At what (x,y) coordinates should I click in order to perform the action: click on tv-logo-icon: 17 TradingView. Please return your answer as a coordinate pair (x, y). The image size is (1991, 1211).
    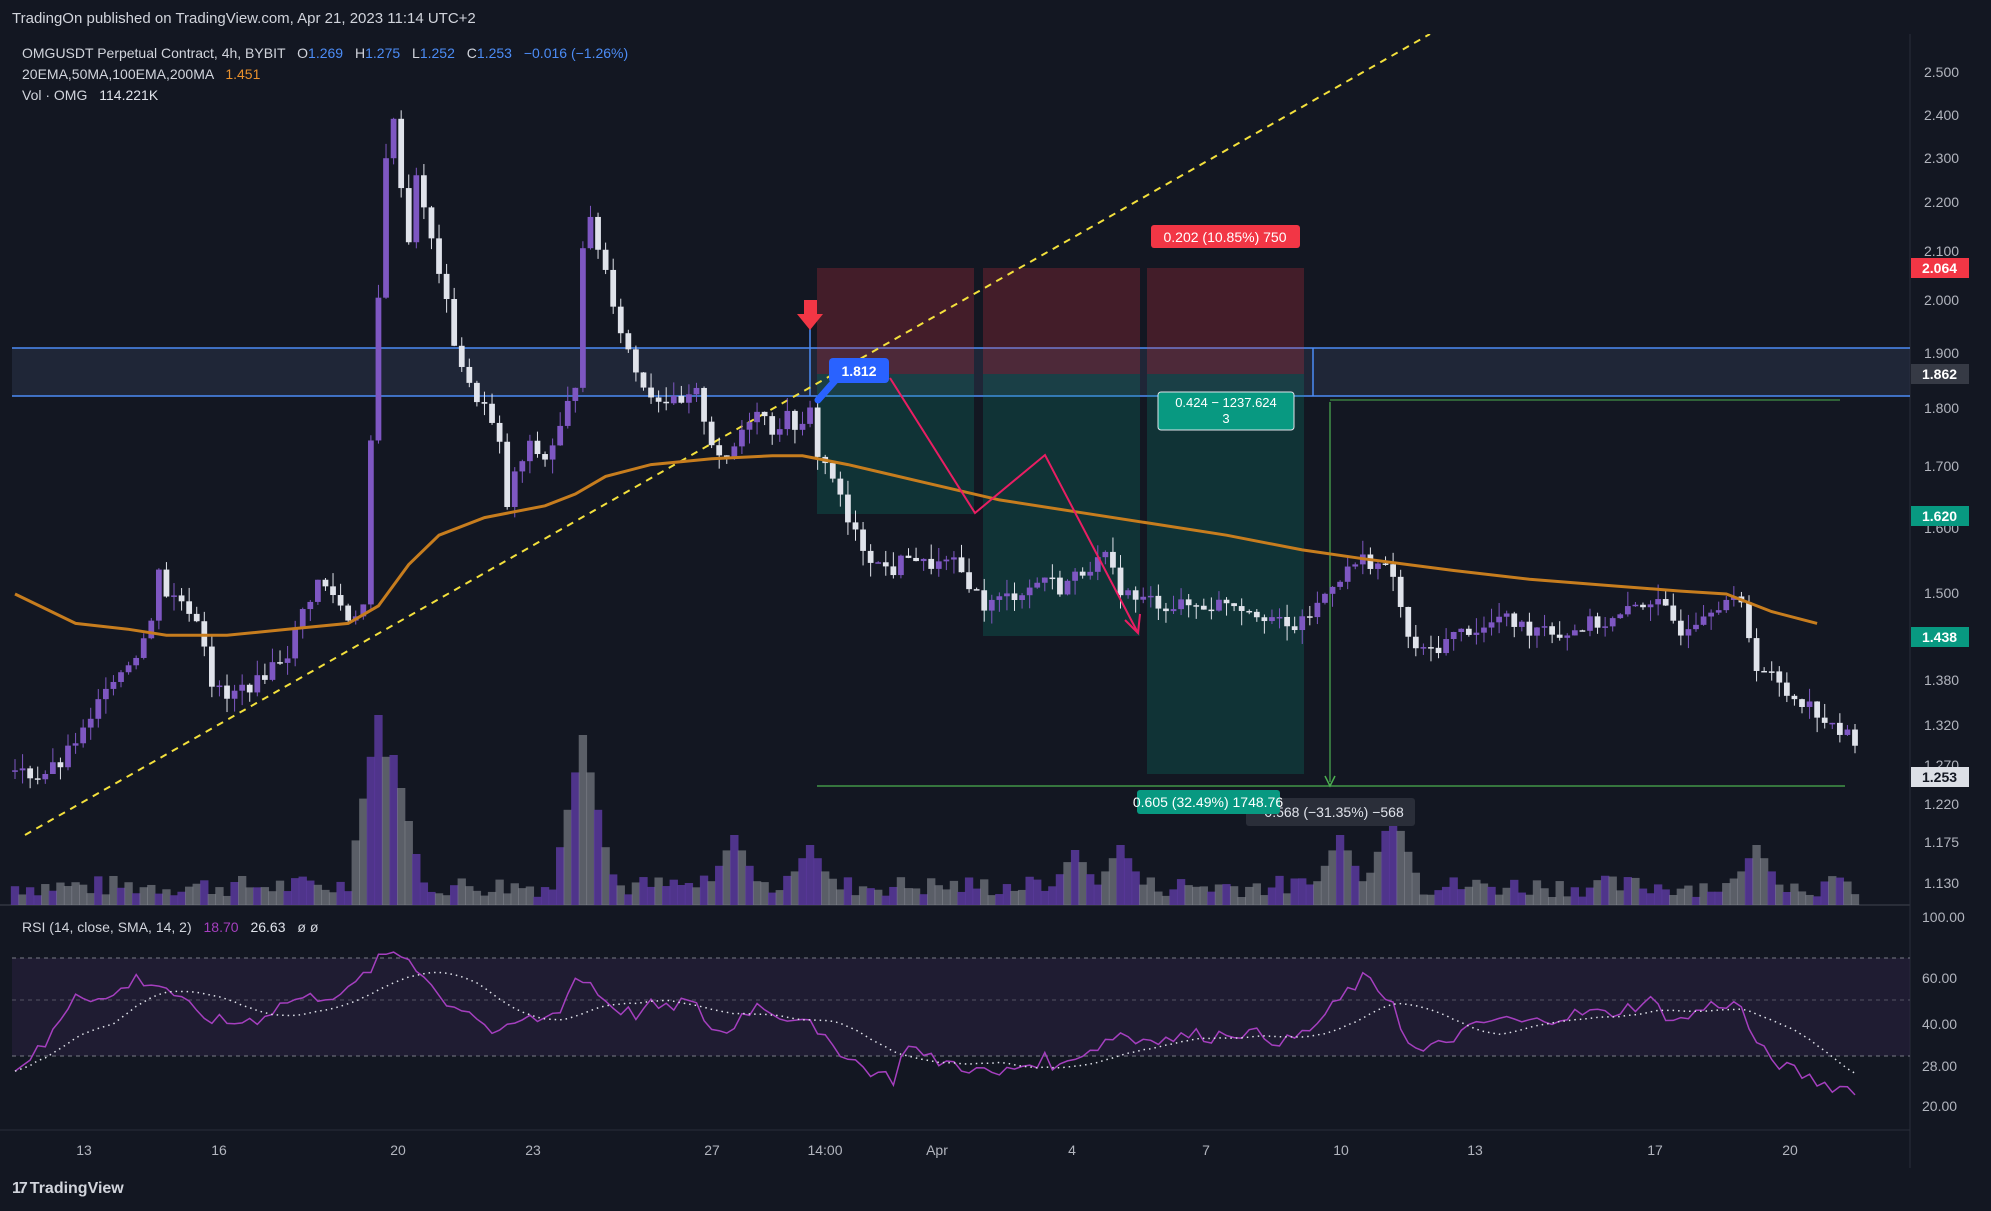
    Looking at the image, I should click on (68, 1188).